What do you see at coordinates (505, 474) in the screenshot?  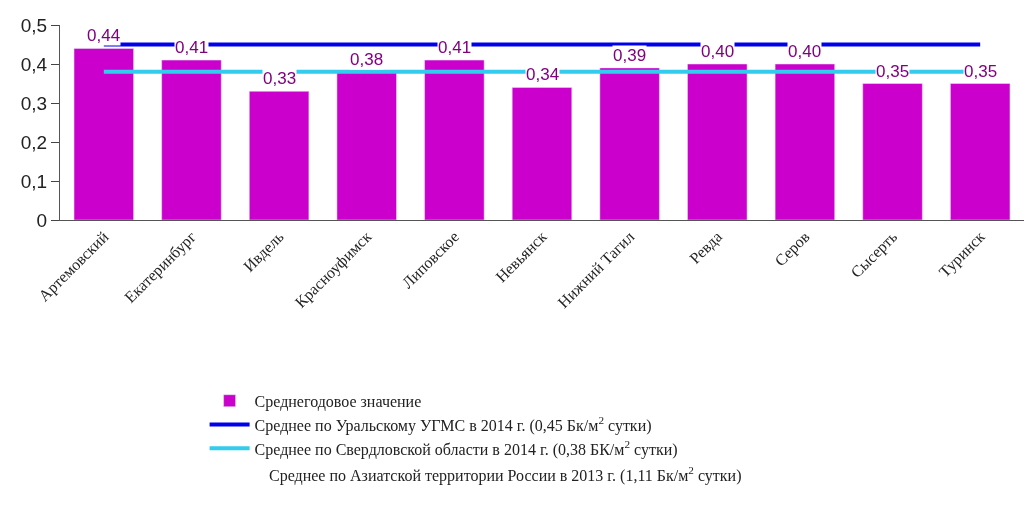 I see `text: Среднее по Азиатской территории России в 2013 г. (1,11 Бк/м$^{2}$ сутки)` at bounding box center [505, 474].